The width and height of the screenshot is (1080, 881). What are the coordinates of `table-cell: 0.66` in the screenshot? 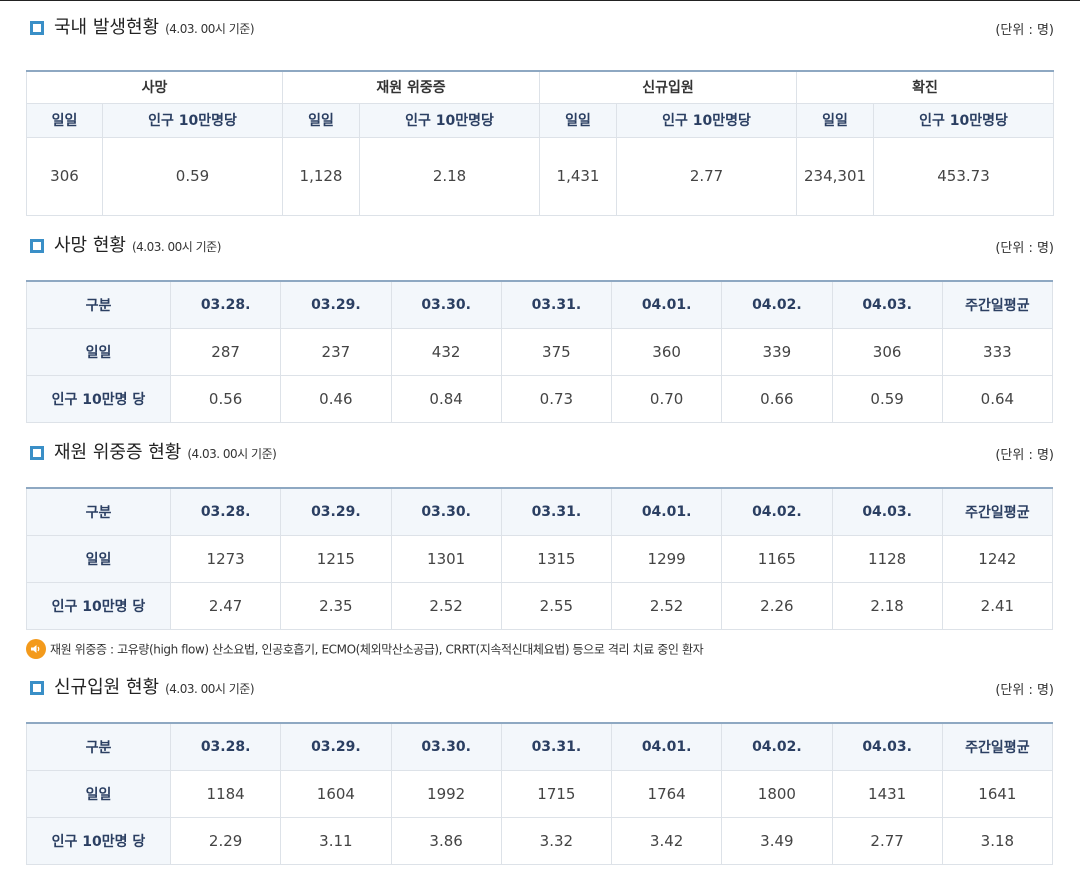 It's located at (777, 398).